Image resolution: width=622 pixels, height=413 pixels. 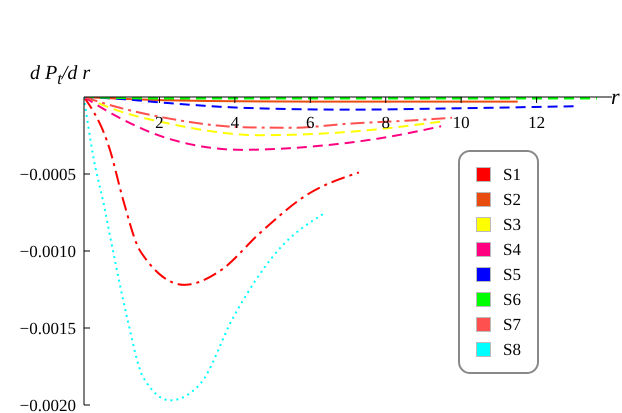 I want to click on x-tick-label: 6, so click(x=310, y=122).